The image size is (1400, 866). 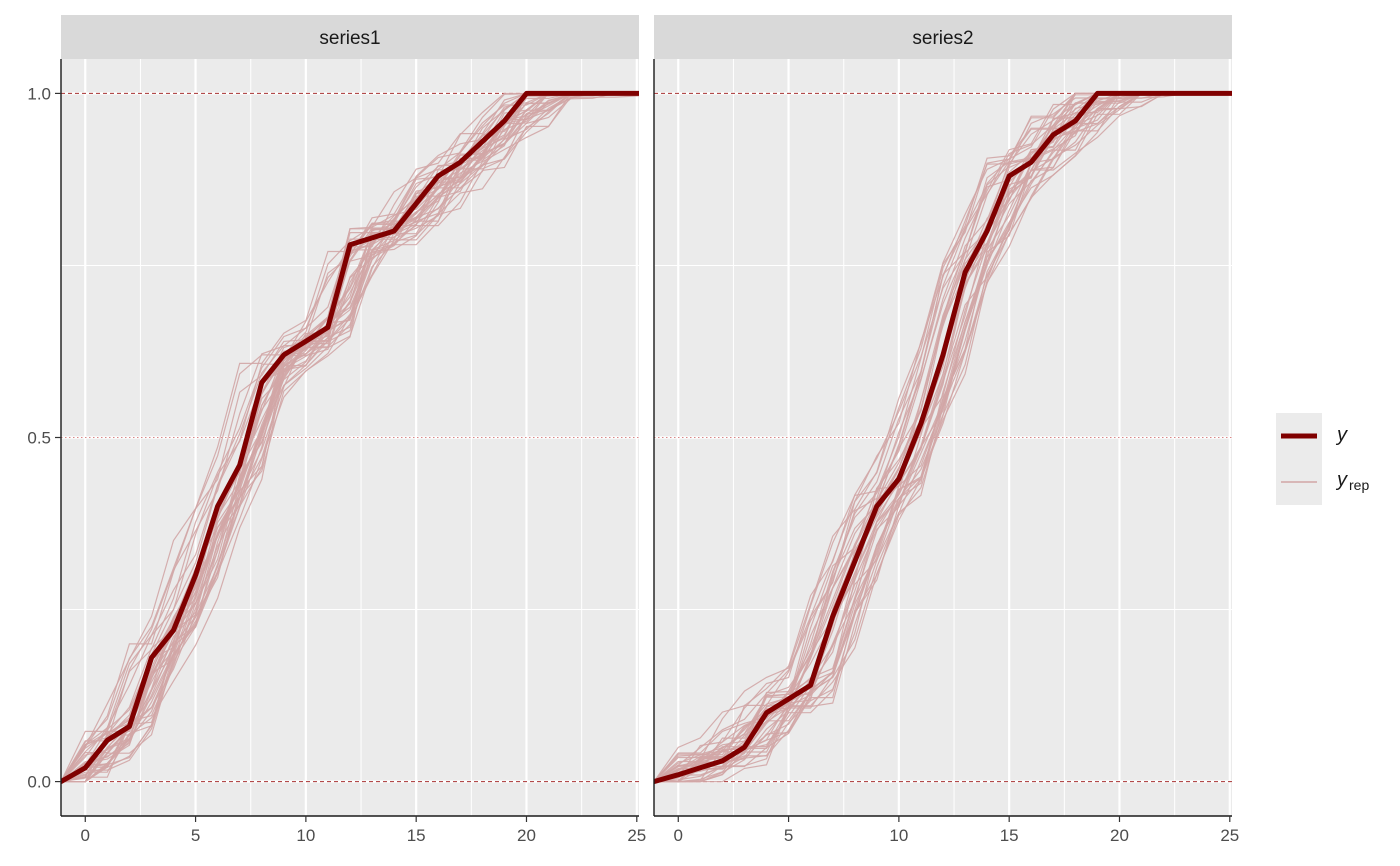 I want to click on legend: yy rep, so click(x=1322, y=459).